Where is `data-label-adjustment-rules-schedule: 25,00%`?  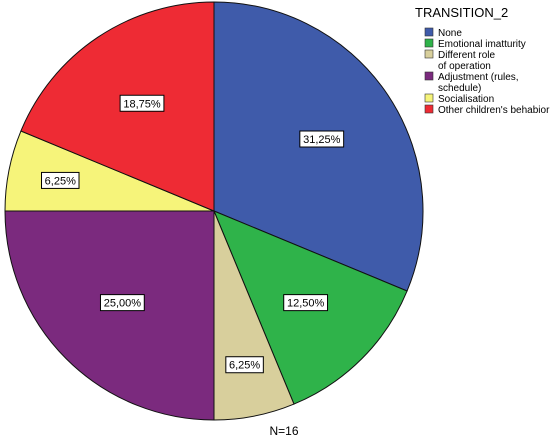 data-label-adjustment-rules-schedule: 25,00% is located at coordinates (122, 303).